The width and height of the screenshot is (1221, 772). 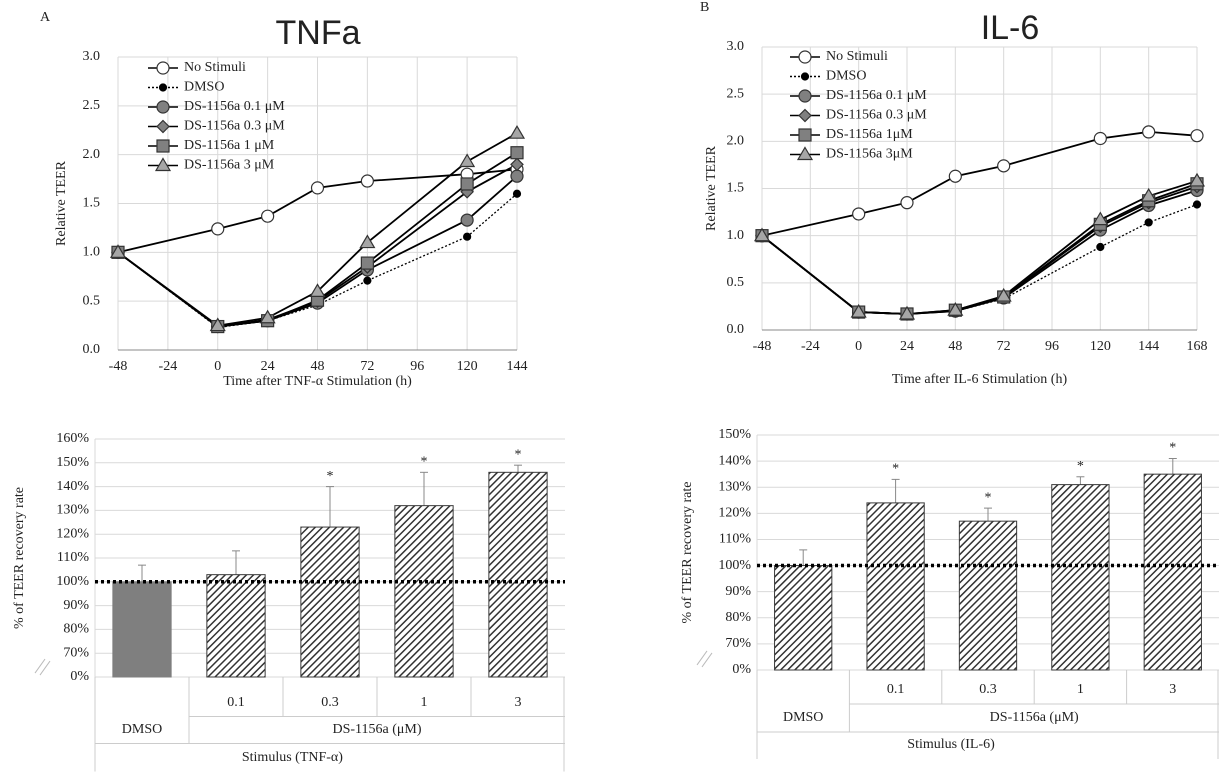 What do you see at coordinates (857, 56) in the screenshot?
I see `legend-label: No Stimuli` at bounding box center [857, 56].